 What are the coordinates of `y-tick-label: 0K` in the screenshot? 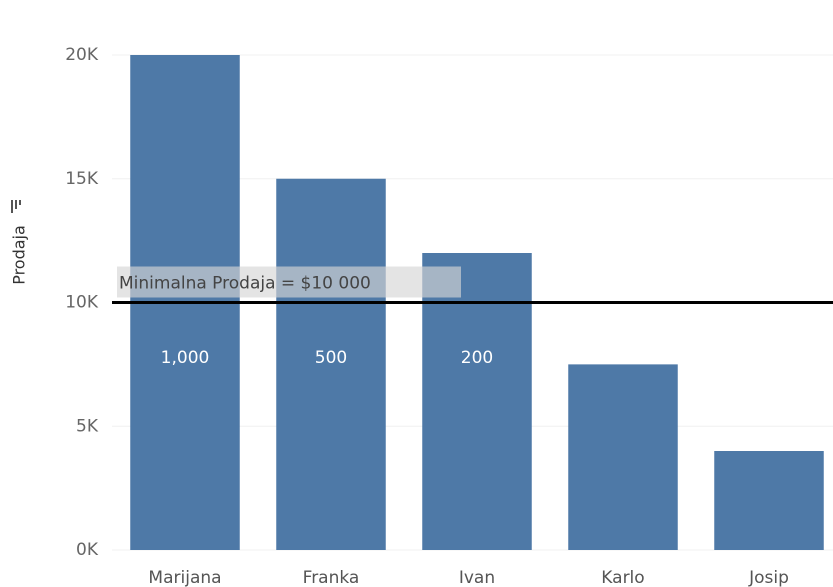 It's located at (87, 550).